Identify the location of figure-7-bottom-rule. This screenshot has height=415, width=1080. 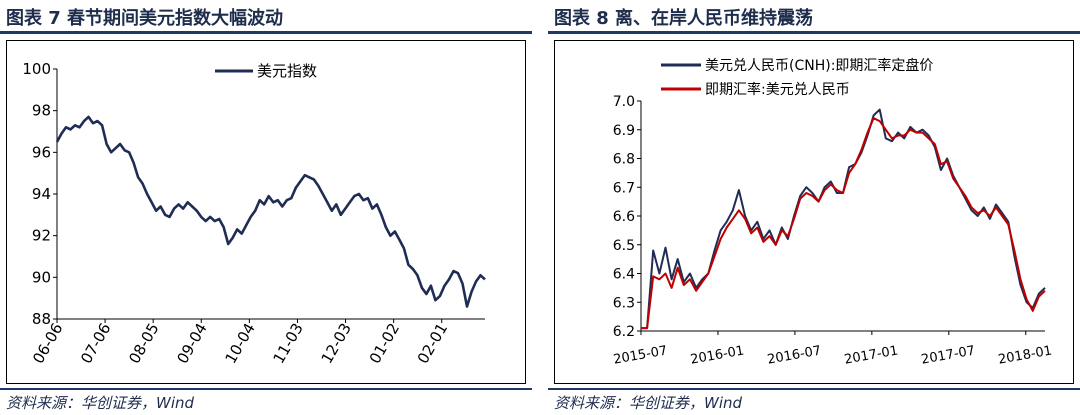
(266, 389).